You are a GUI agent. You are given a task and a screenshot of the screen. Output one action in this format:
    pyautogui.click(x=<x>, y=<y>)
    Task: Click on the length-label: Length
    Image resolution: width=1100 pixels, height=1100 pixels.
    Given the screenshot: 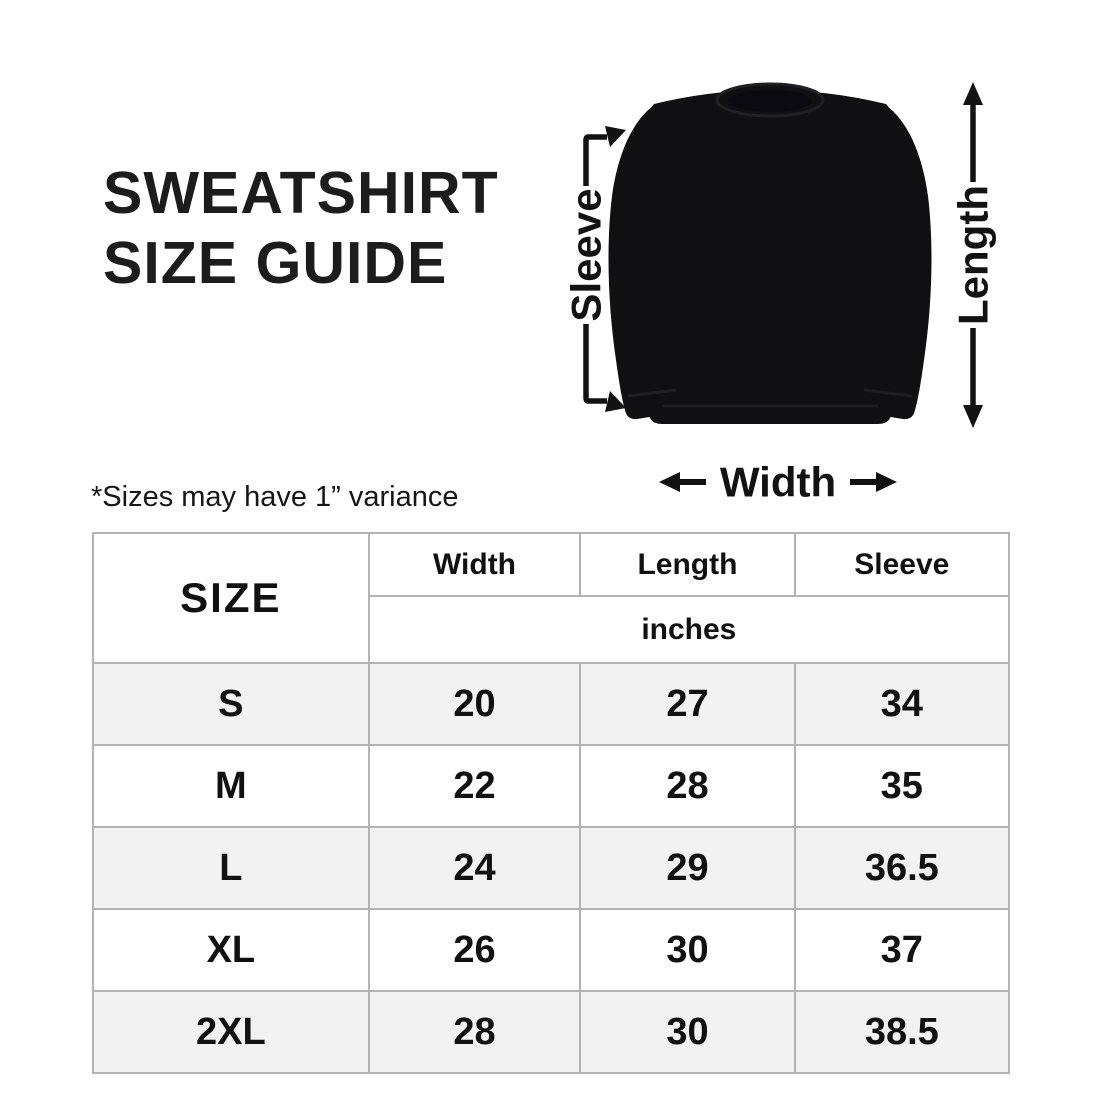 What is the action you would take?
    pyautogui.click(x=973, y=255)
    